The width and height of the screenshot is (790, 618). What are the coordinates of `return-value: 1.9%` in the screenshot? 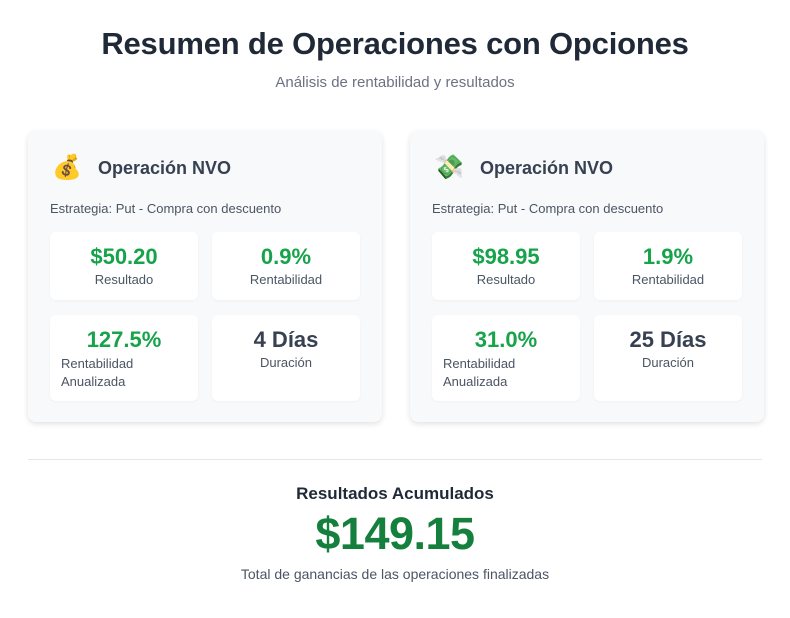 It's located at (668, 256).